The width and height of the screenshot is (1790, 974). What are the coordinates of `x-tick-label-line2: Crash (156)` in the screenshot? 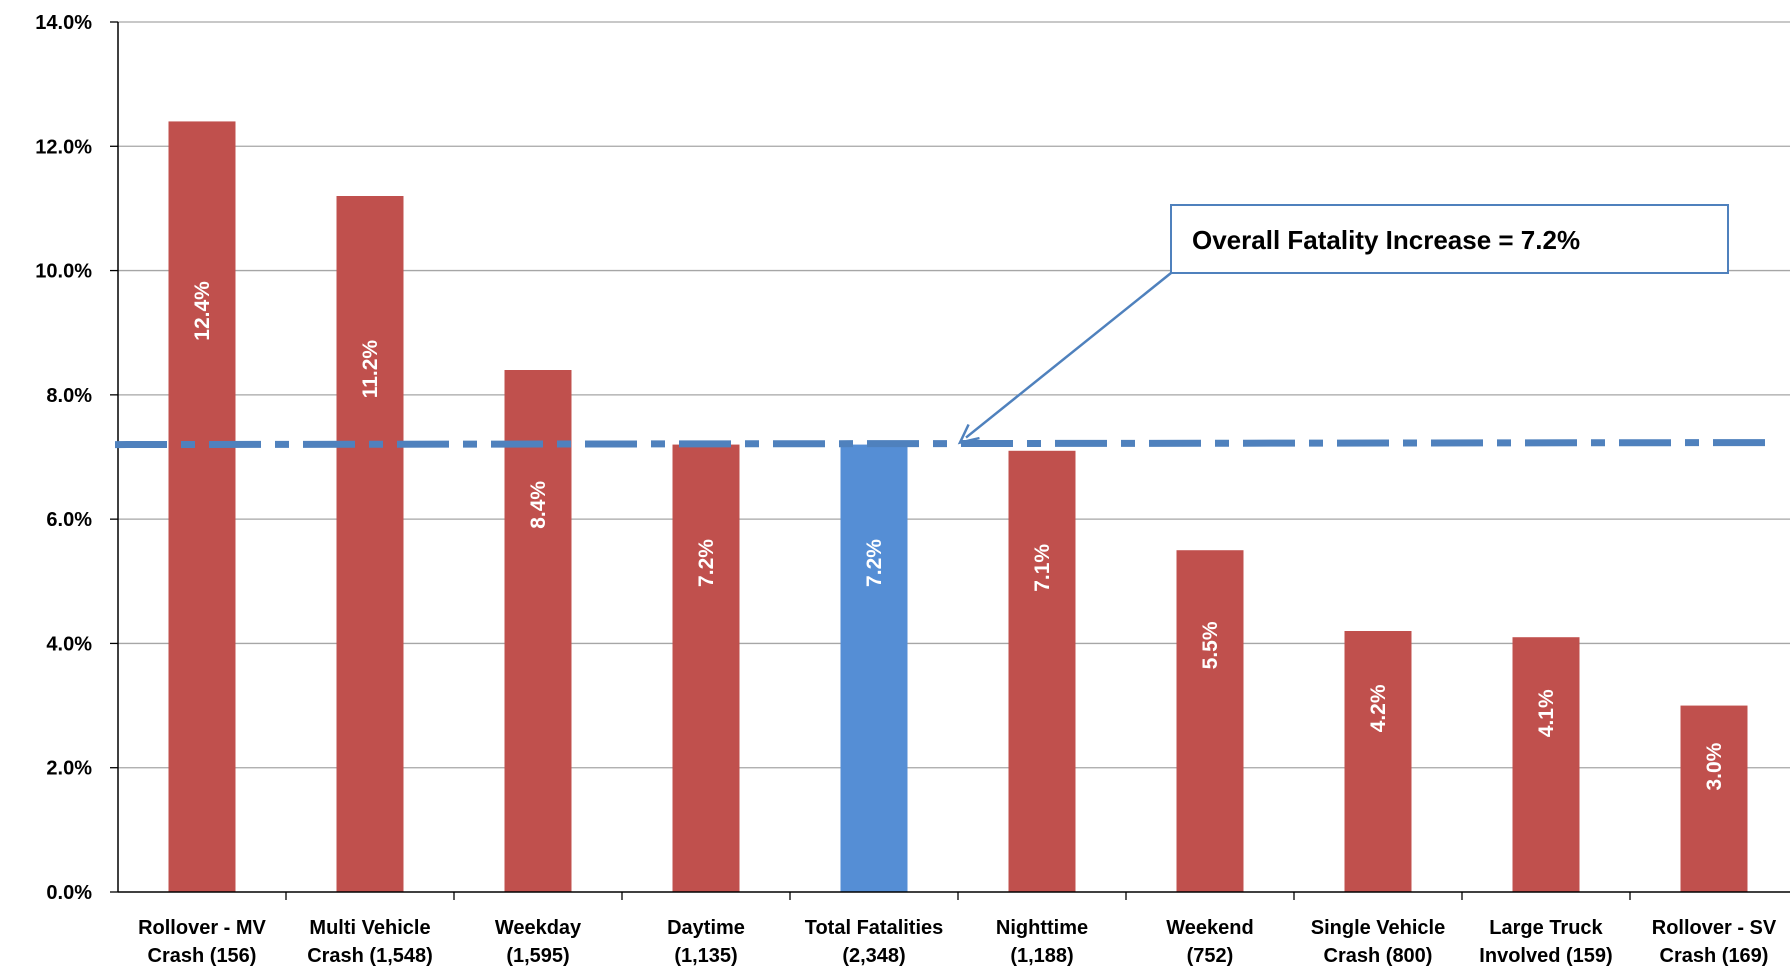 It's located at (202, 956).